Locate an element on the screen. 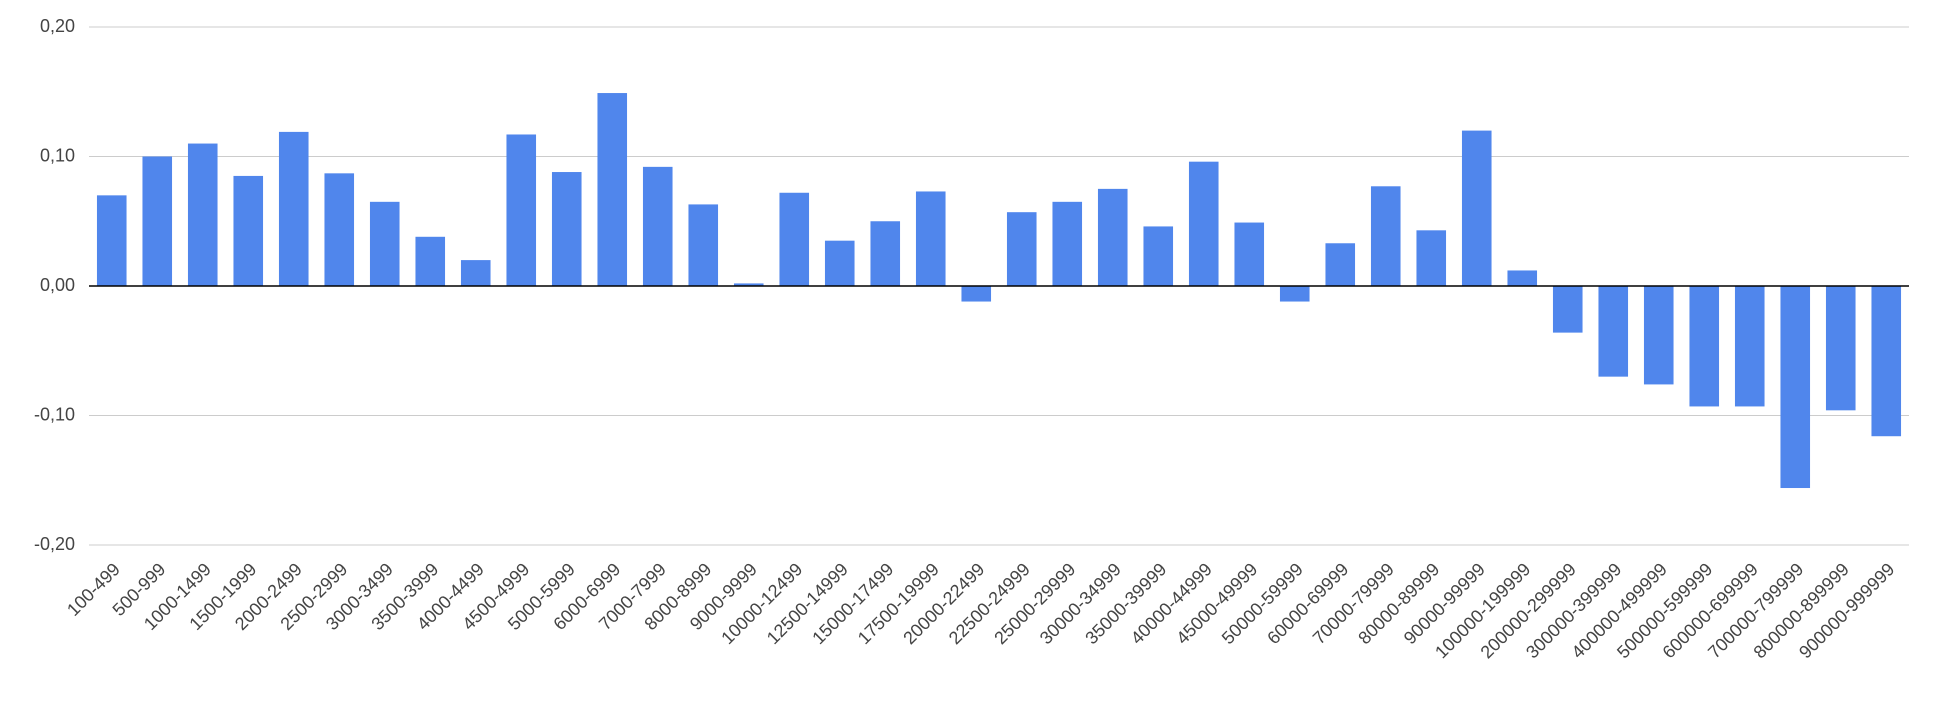 The width and height of the screenshot is (1934, 704). y-tick-label: 0,00 is located at coordinates (57, 285).